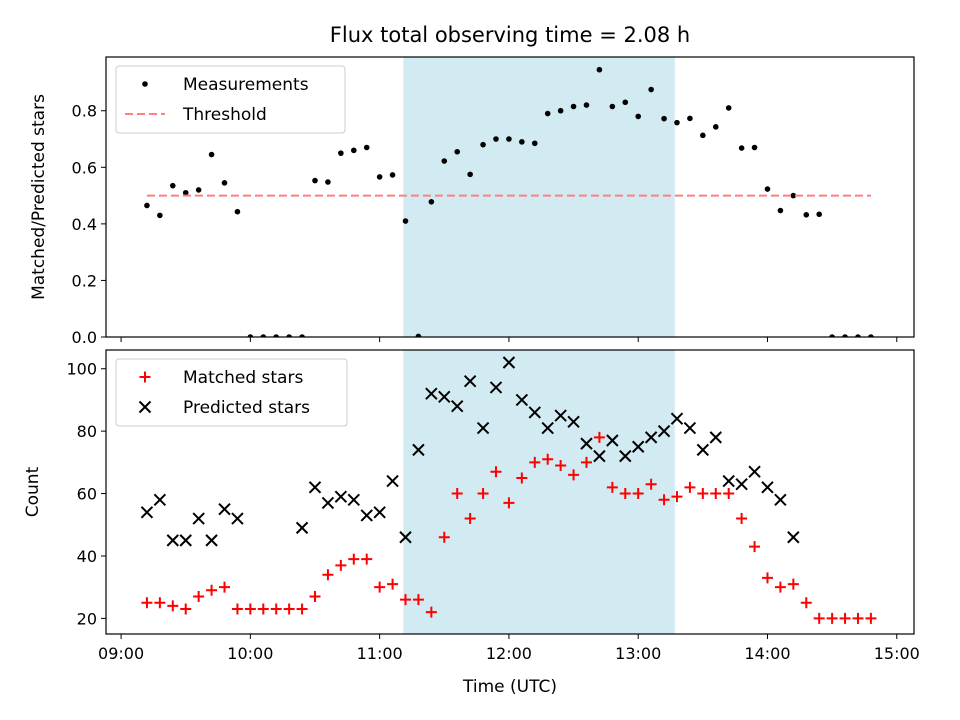  I want to click on ratio-y-tick-label: 0.6, so click(84, 167).